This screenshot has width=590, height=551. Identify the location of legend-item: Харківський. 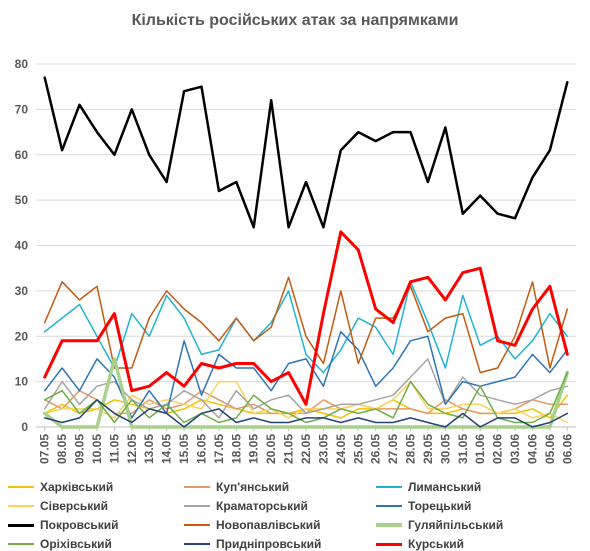
(93, 487).